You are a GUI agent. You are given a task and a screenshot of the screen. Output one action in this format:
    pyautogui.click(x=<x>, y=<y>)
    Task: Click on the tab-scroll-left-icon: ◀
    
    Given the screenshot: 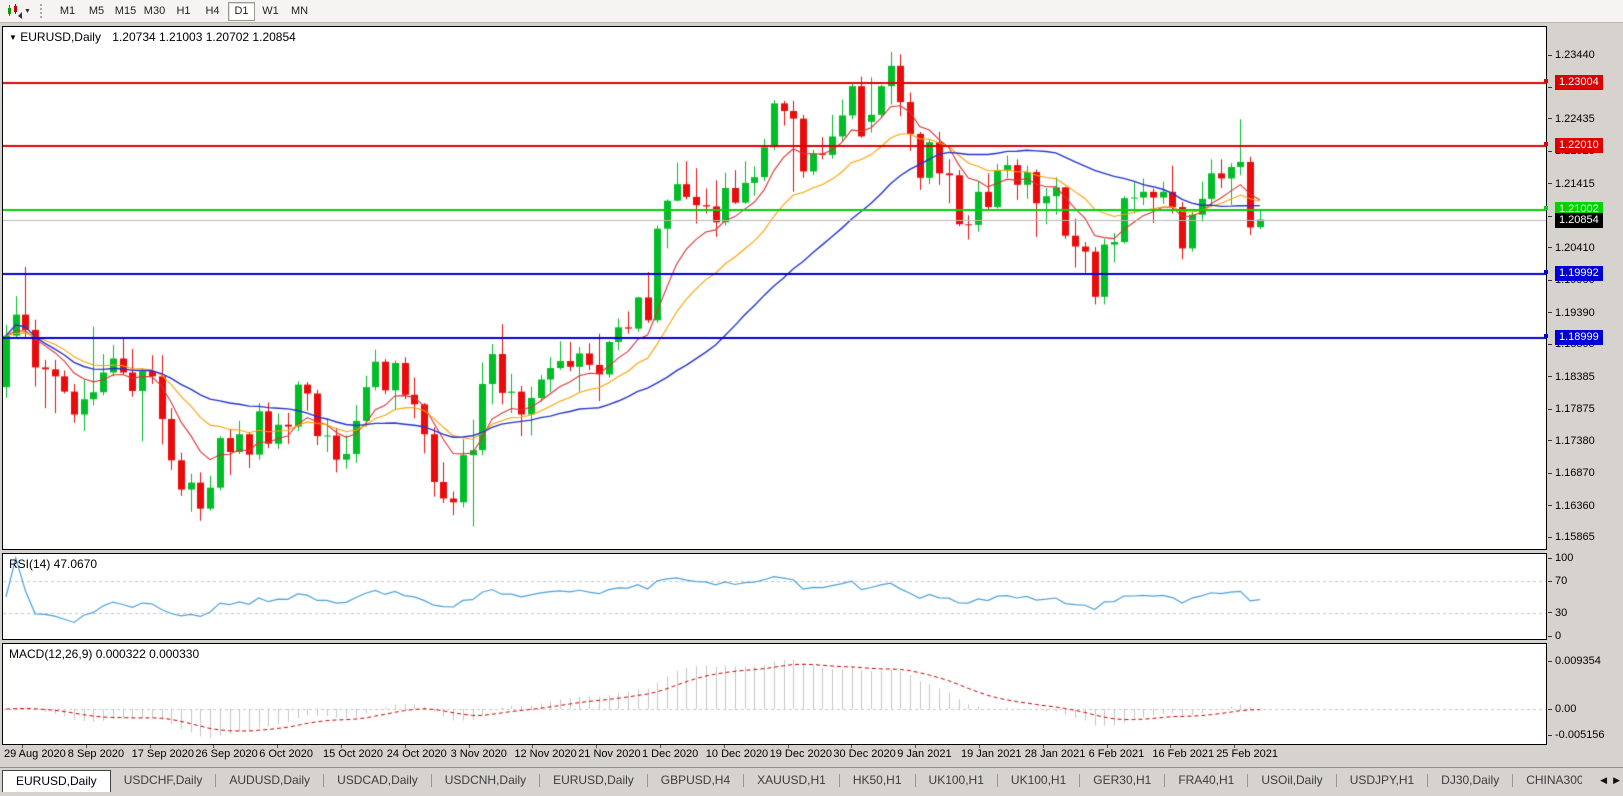 What is the action you would take?
    pyautogui.click(x=1604, y=780)
    